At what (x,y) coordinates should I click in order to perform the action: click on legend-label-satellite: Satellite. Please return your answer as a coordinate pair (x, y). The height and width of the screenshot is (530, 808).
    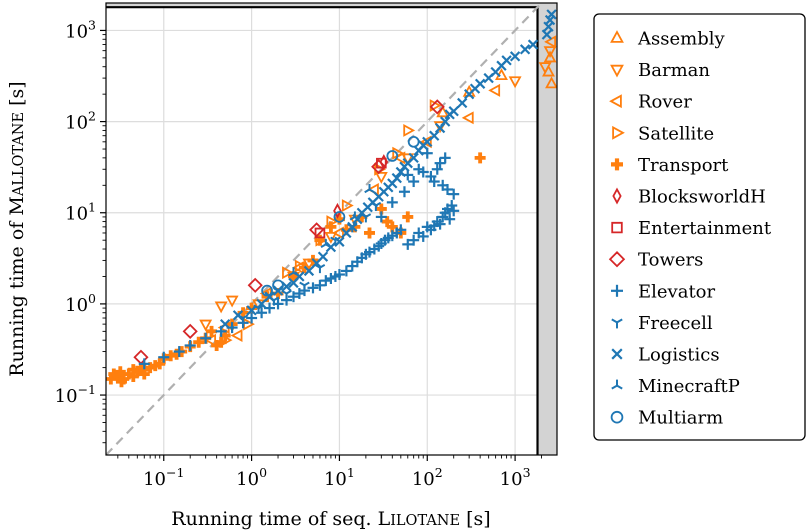
    Looking at the image, I should click on (676, 133).